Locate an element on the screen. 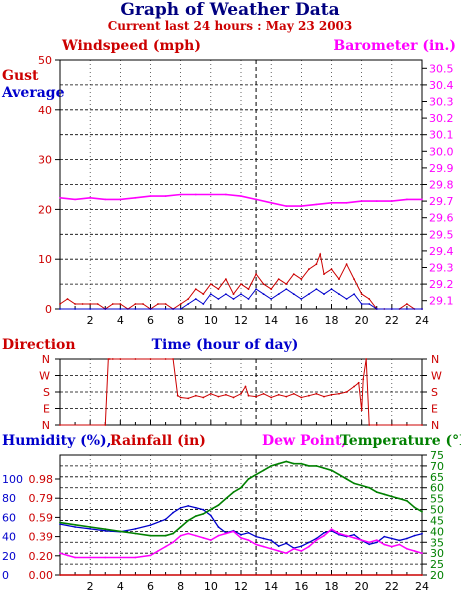  humidity-panel-series-humidity is located at coordinates (241, 527).